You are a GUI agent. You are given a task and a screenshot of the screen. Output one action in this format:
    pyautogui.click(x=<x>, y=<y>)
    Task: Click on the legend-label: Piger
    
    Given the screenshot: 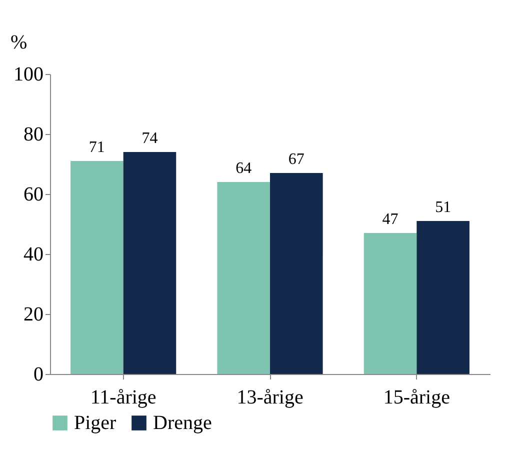 What is the action you would take?
    pyautogui.click(x=95, y=423)
    